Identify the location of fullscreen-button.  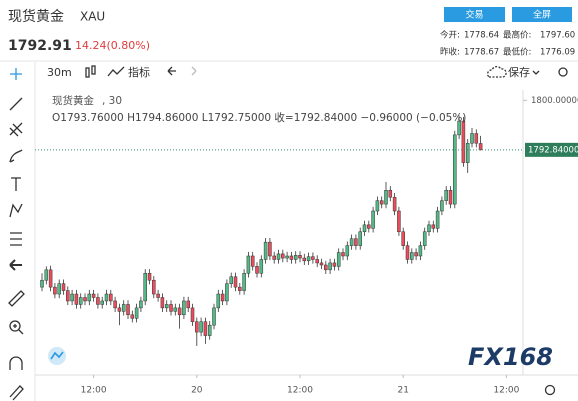
(542, 14).